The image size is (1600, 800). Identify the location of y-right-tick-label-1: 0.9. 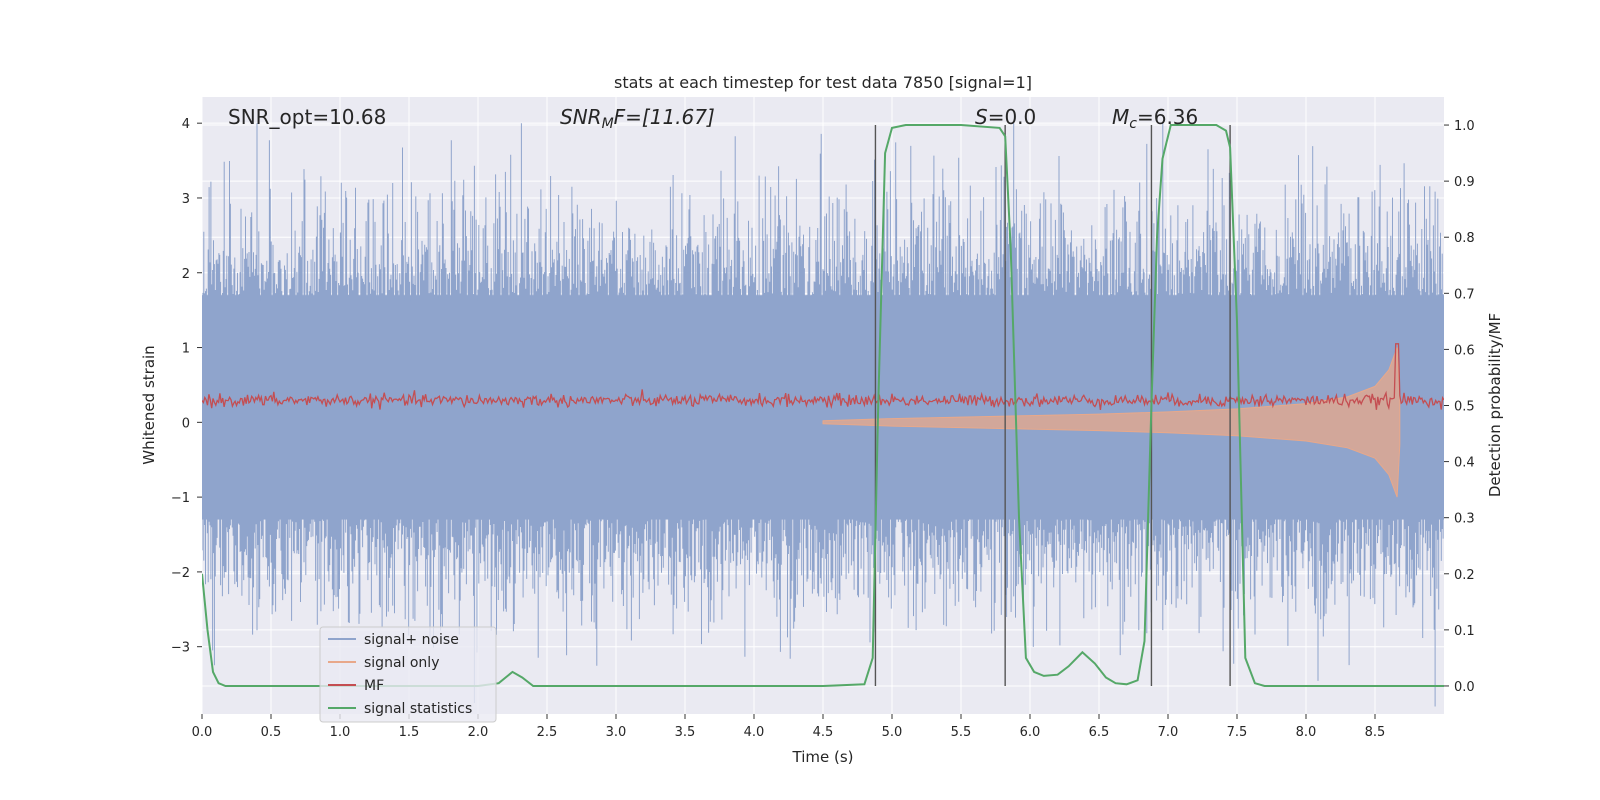
(1464, 182).